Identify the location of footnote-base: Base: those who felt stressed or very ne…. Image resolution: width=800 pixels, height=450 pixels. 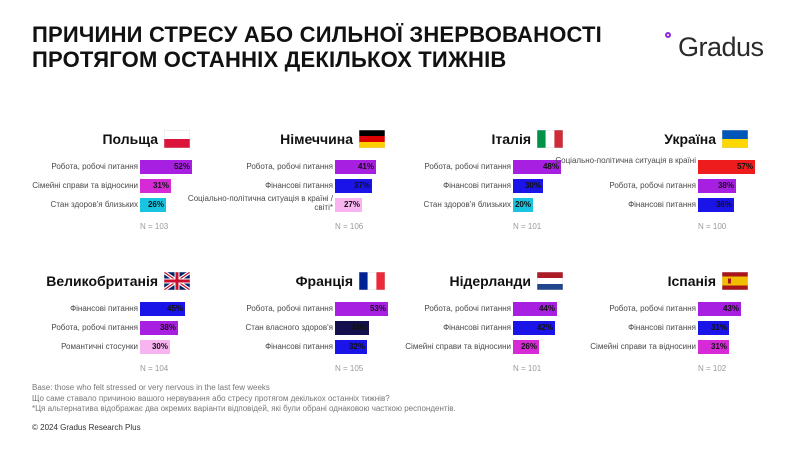
(151, 387).